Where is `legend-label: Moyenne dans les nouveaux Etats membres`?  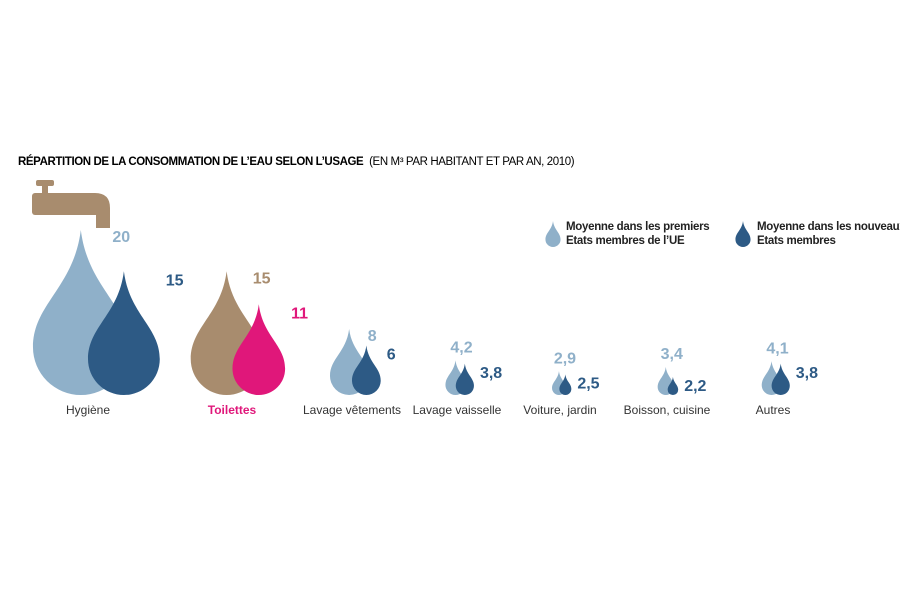
legend-label: Moyenne dans les nouveaux Etats membres is located at coordinates (828, 234).